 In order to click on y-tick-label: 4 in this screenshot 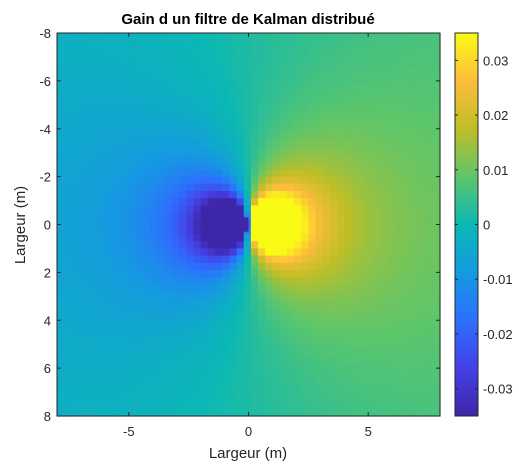, I will do `click(47, 320)`.